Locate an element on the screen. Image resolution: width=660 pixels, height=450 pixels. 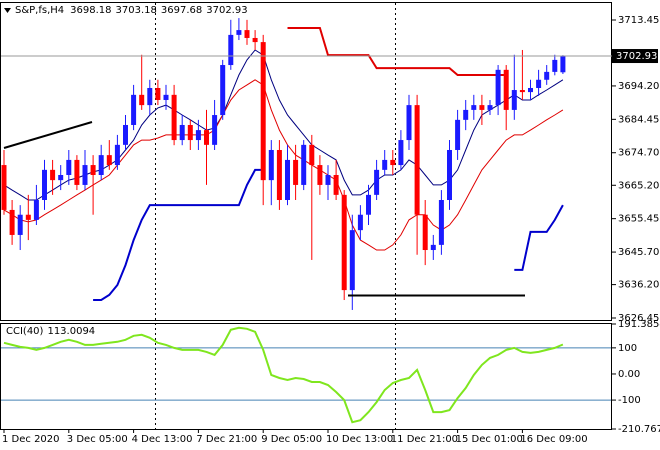
open-value: 3698.18 is located at coordinates (90, 10).